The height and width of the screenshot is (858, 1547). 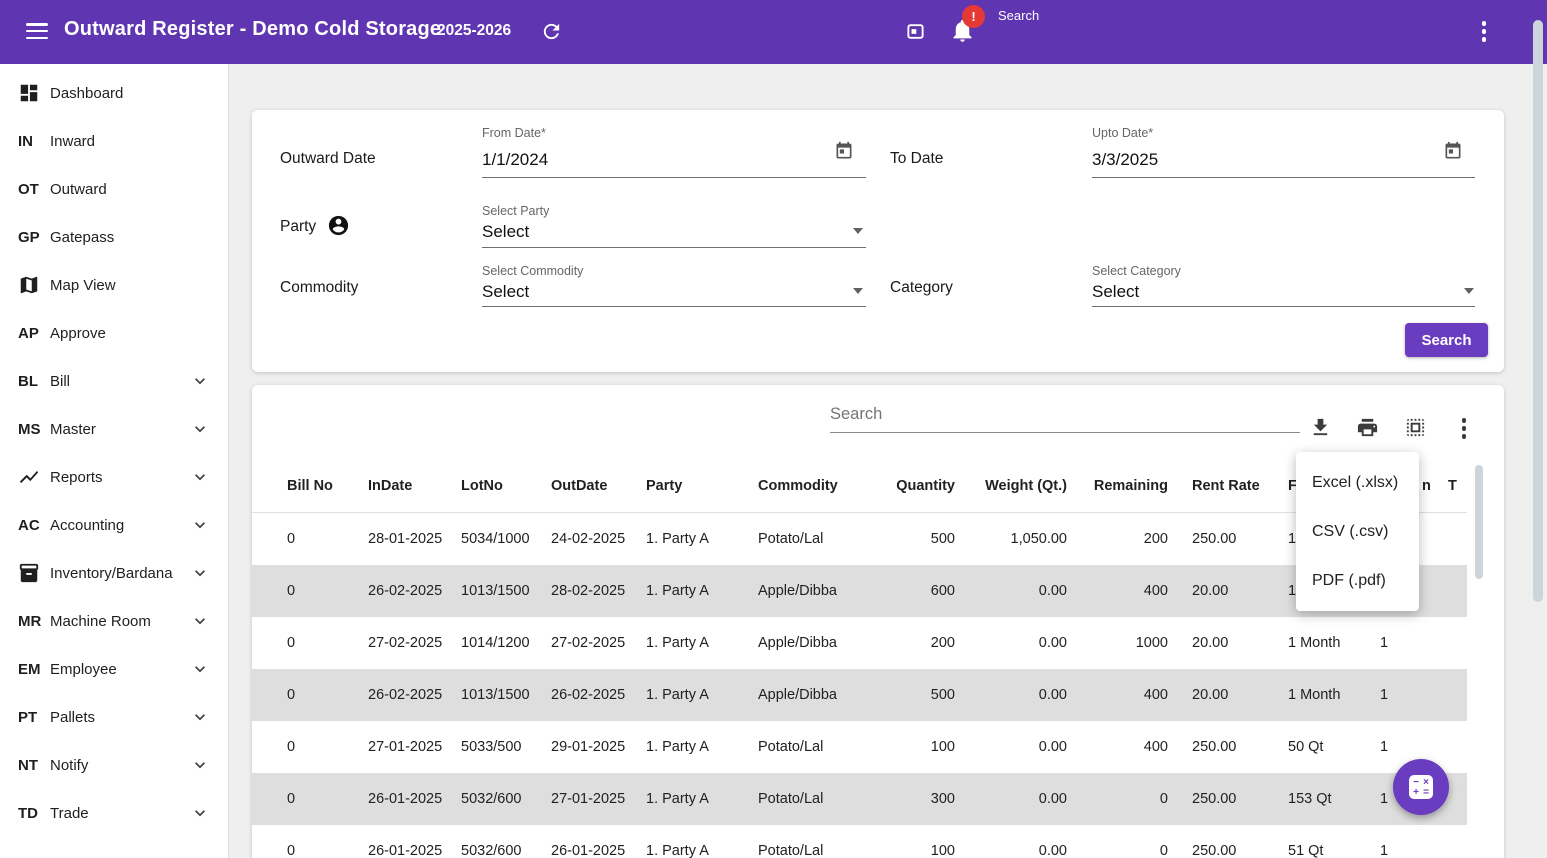 What do you see at coordinates (1349, 580) in the screenshot?
I see `export-option-pdf-pdf: PDF (.pdf)` at bounding box center [1349, 580].